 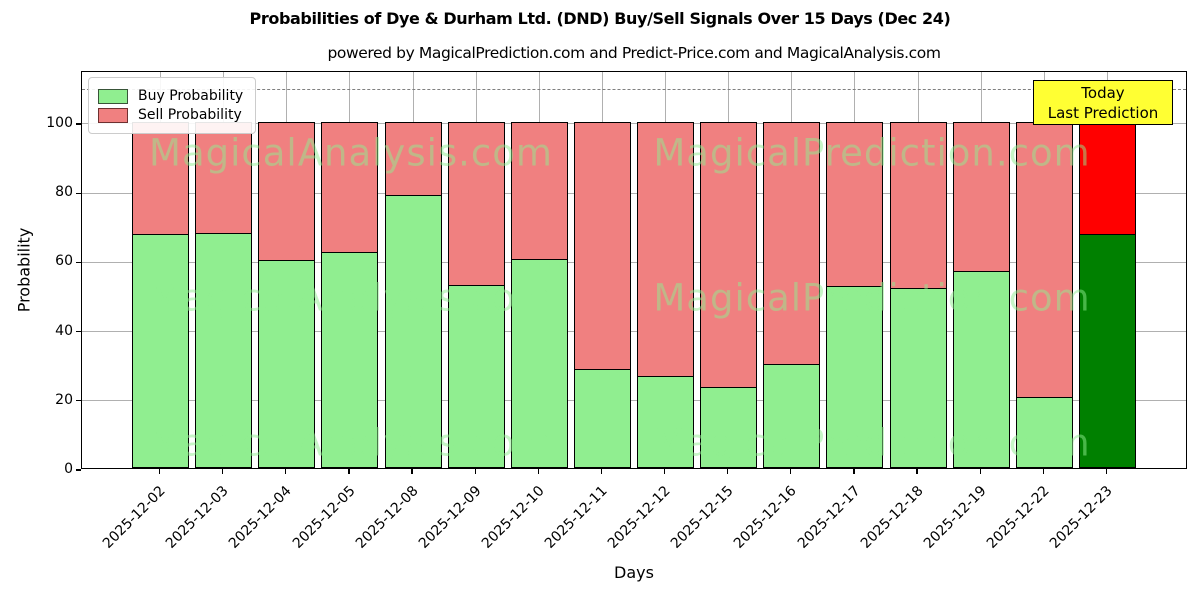 I want to click on legend-label: Sell Probability, so click(x=190, y=115).